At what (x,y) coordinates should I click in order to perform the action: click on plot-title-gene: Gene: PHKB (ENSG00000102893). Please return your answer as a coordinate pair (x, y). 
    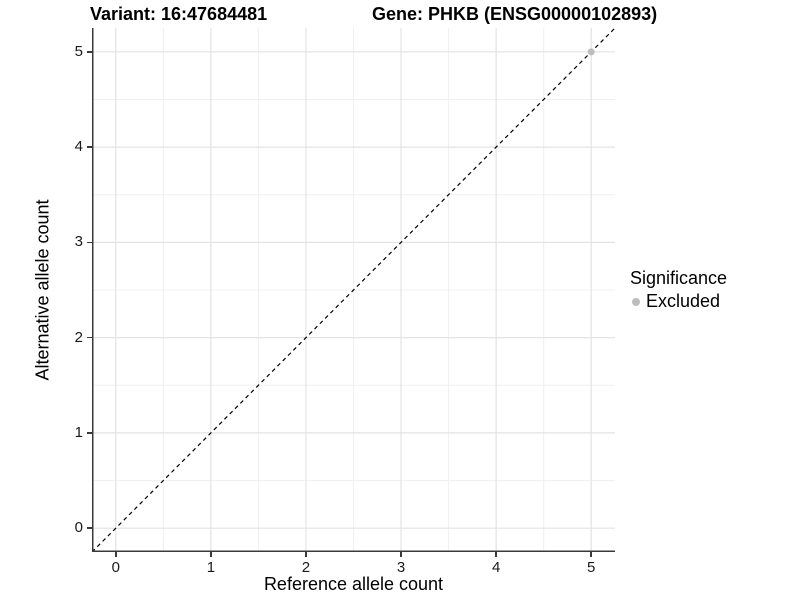
    Looking at the image, I should click on (515, 14).